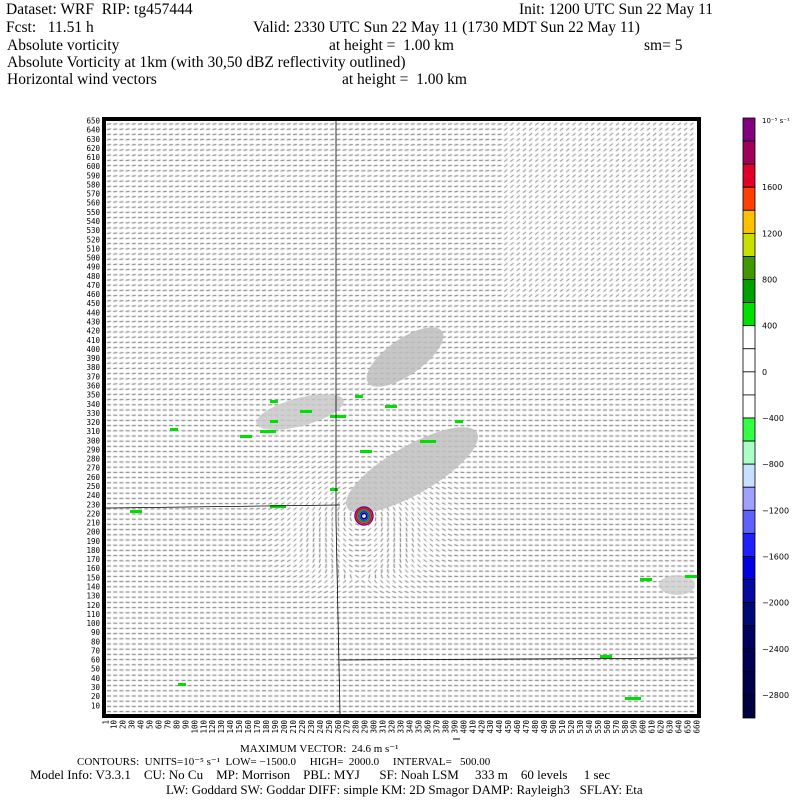 The width and height of the screenshot is (800, 800). I want to click on y-tick-label: 300, so click(93, 440).